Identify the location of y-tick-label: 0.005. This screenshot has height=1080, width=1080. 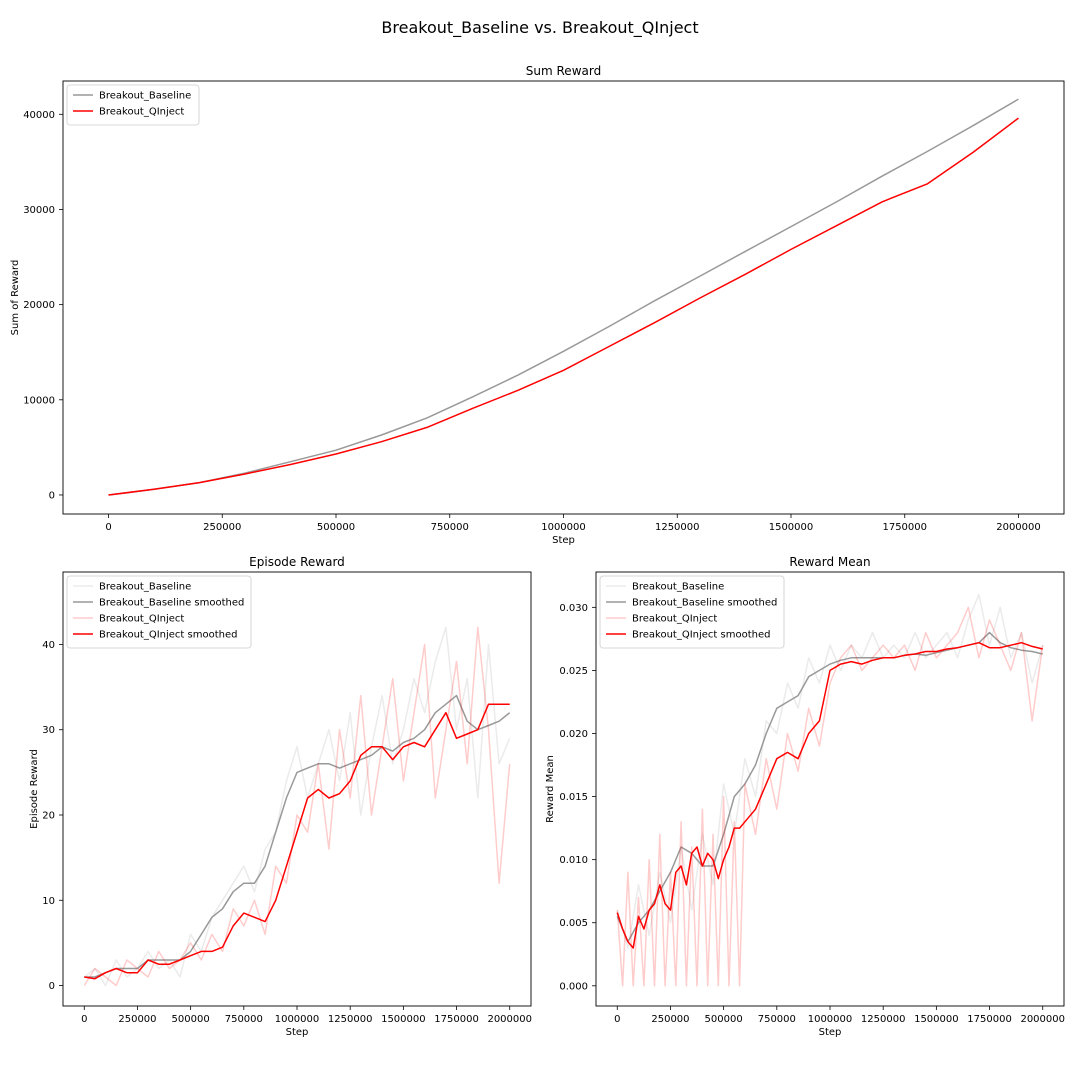
(573, 923).